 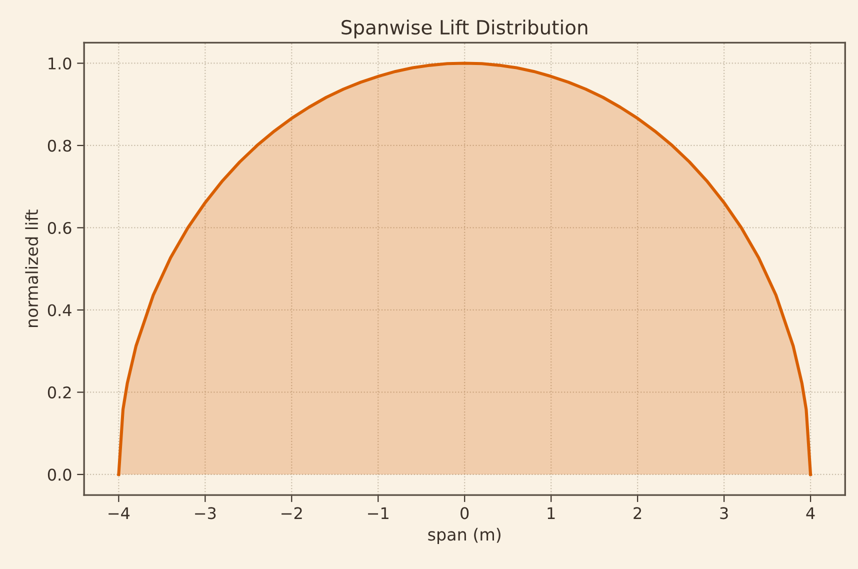 What do you see at coordinates (60, 228) in the screenshot?
I see `y-tick-label: 0.6` at bounding box center [60, 228].